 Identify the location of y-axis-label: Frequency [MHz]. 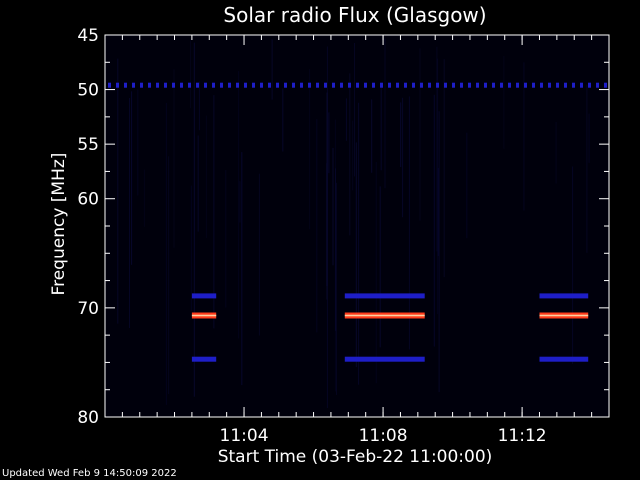
(59, 224).